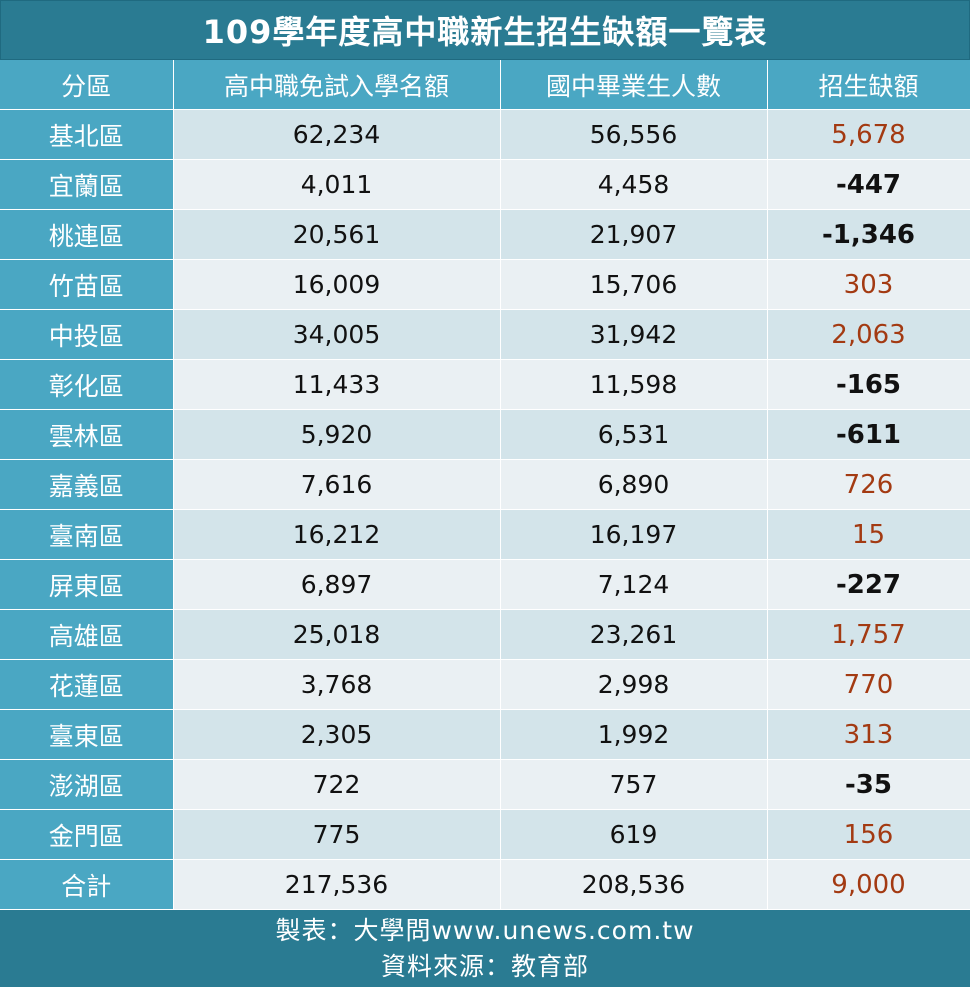 The height and width of the screenshot is (987, 970). Describe the element at coordinates (337, 784) in the screenshot. I see `quota-cell: 722` at that location.